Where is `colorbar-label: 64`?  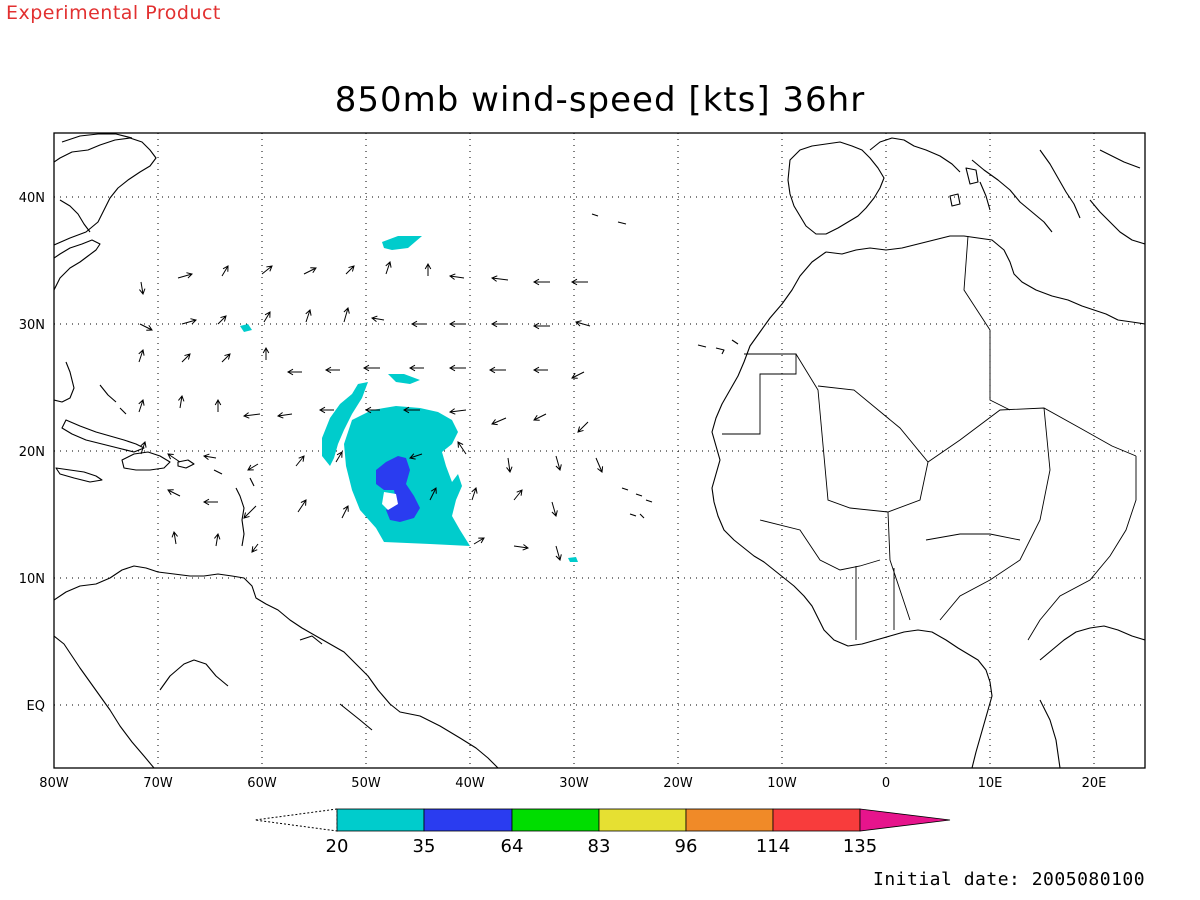 colorbar-label: 64 is located at coordinates (512, 846).